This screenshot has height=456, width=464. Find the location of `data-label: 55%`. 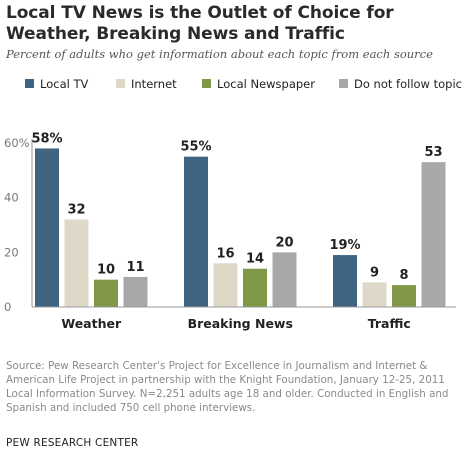

data-label: 55% is located at coordinates (195, 147).